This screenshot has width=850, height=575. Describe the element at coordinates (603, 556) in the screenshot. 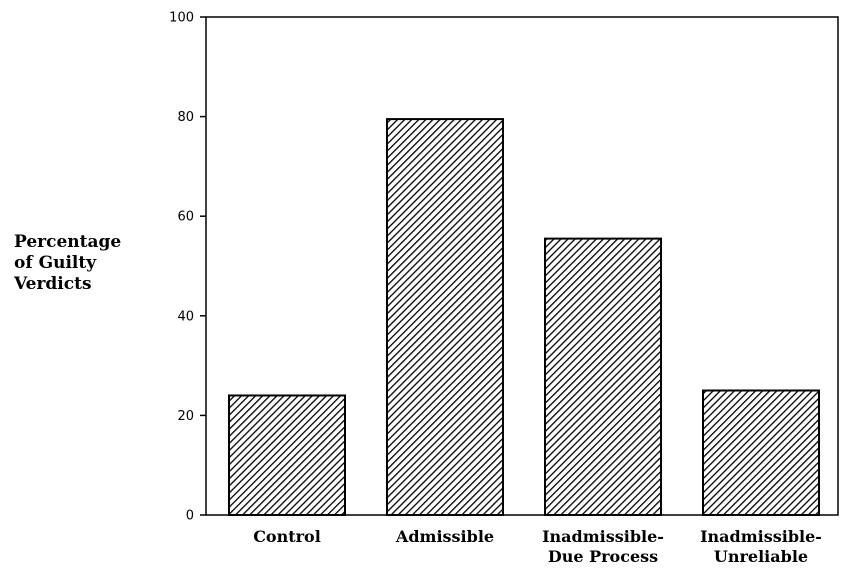

I see `category-label: Due Process` at that location.